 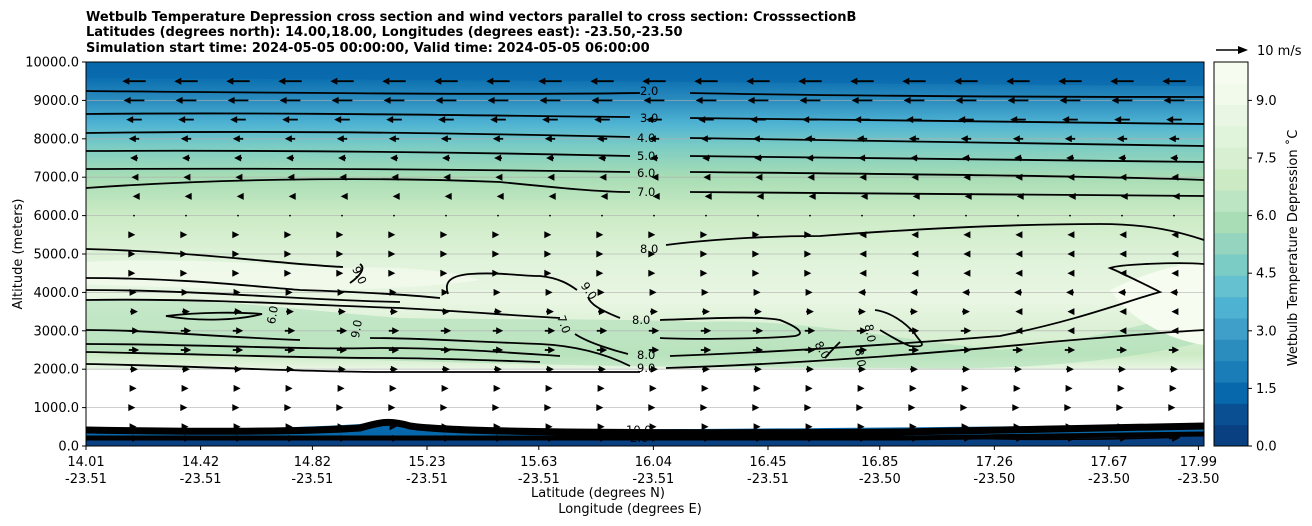 What do you see at coordinates (653, 479) in the screenshot?
I see `x-tick-label-lon: -23.51` at bounding box center [653, 479].